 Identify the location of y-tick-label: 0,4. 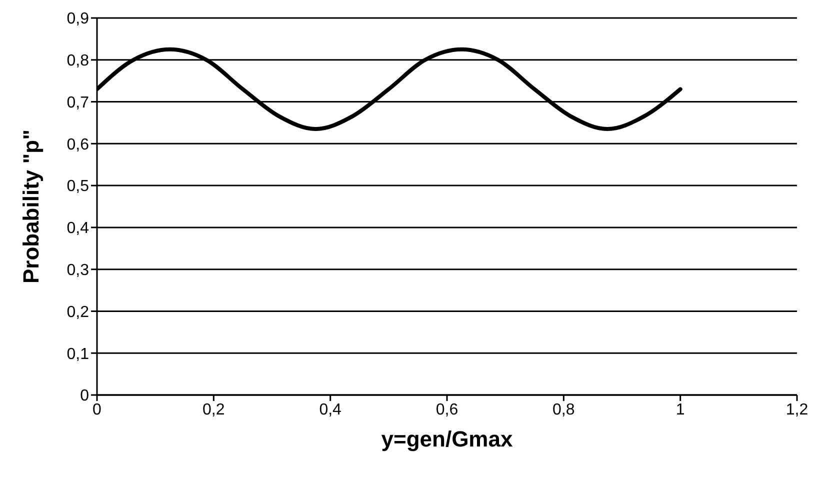
(78, 229).